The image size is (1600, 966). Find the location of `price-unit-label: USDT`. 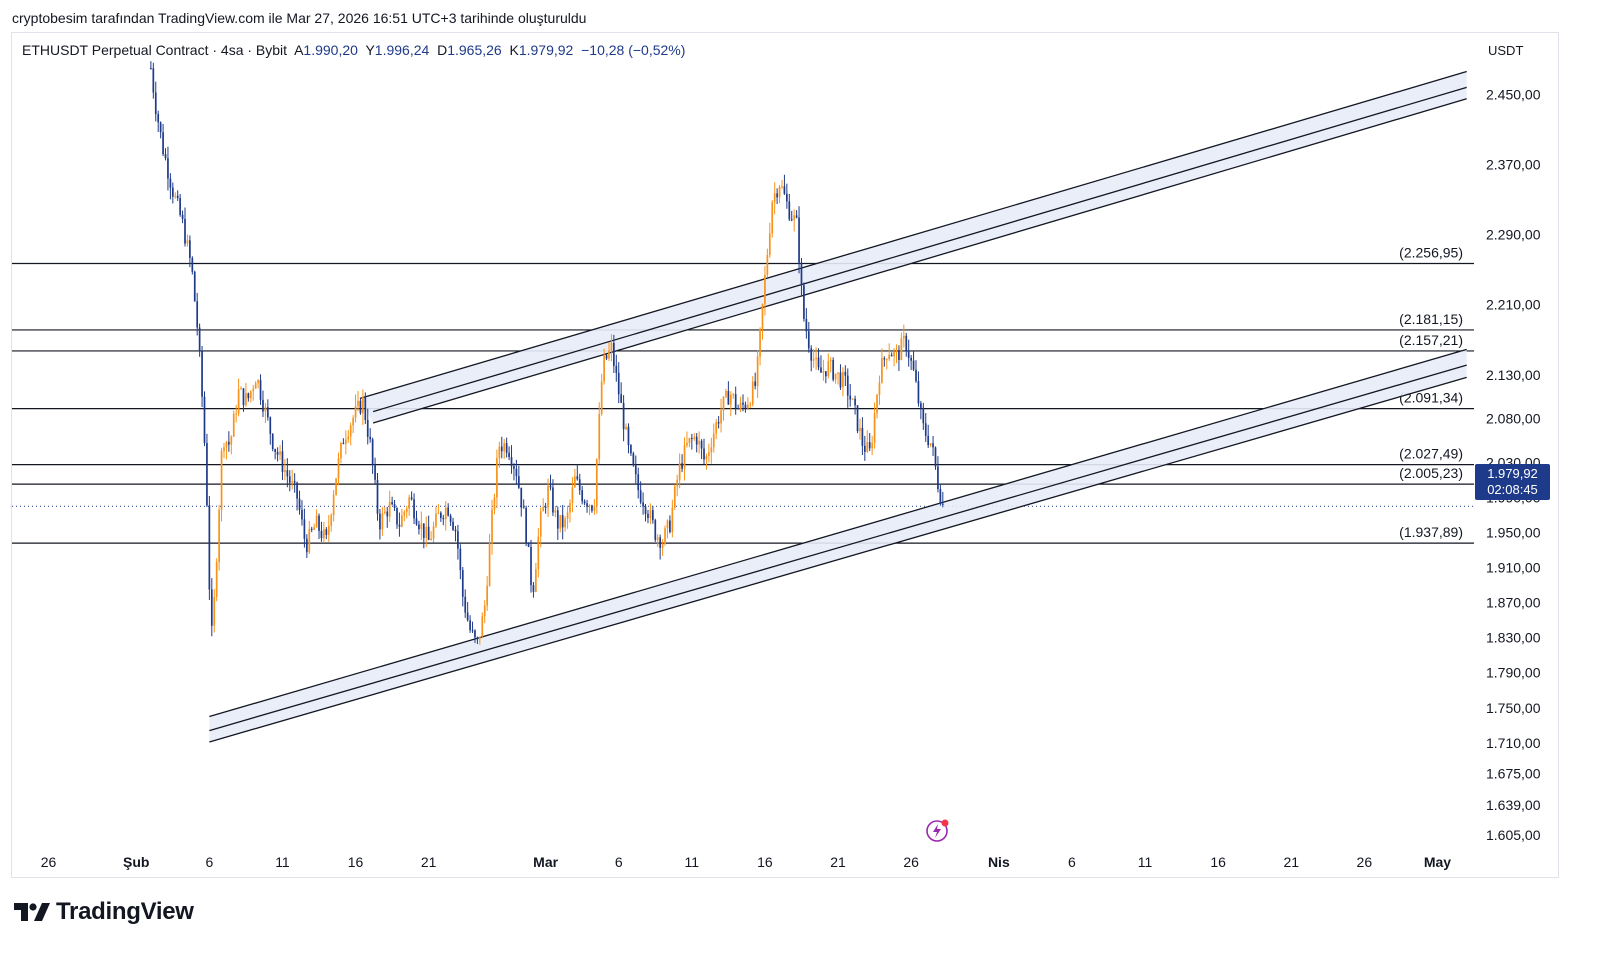

price-unit-label: USDT is located at coordinates (1506, 50).